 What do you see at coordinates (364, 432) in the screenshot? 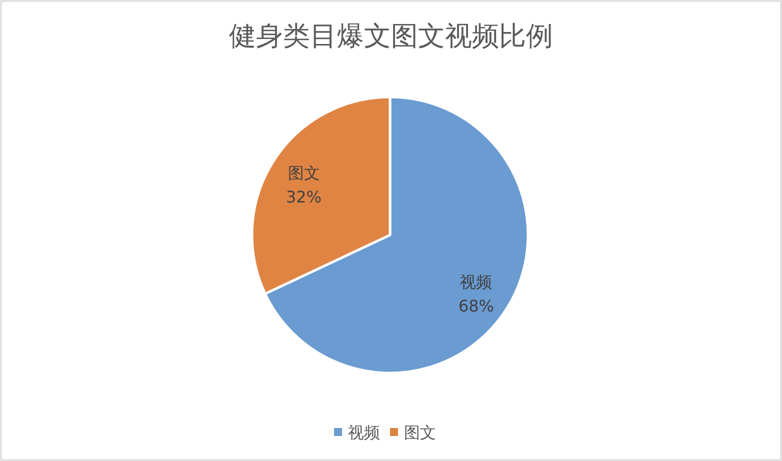
I see `legend-label: 视频` at bounding box center [364, 432].